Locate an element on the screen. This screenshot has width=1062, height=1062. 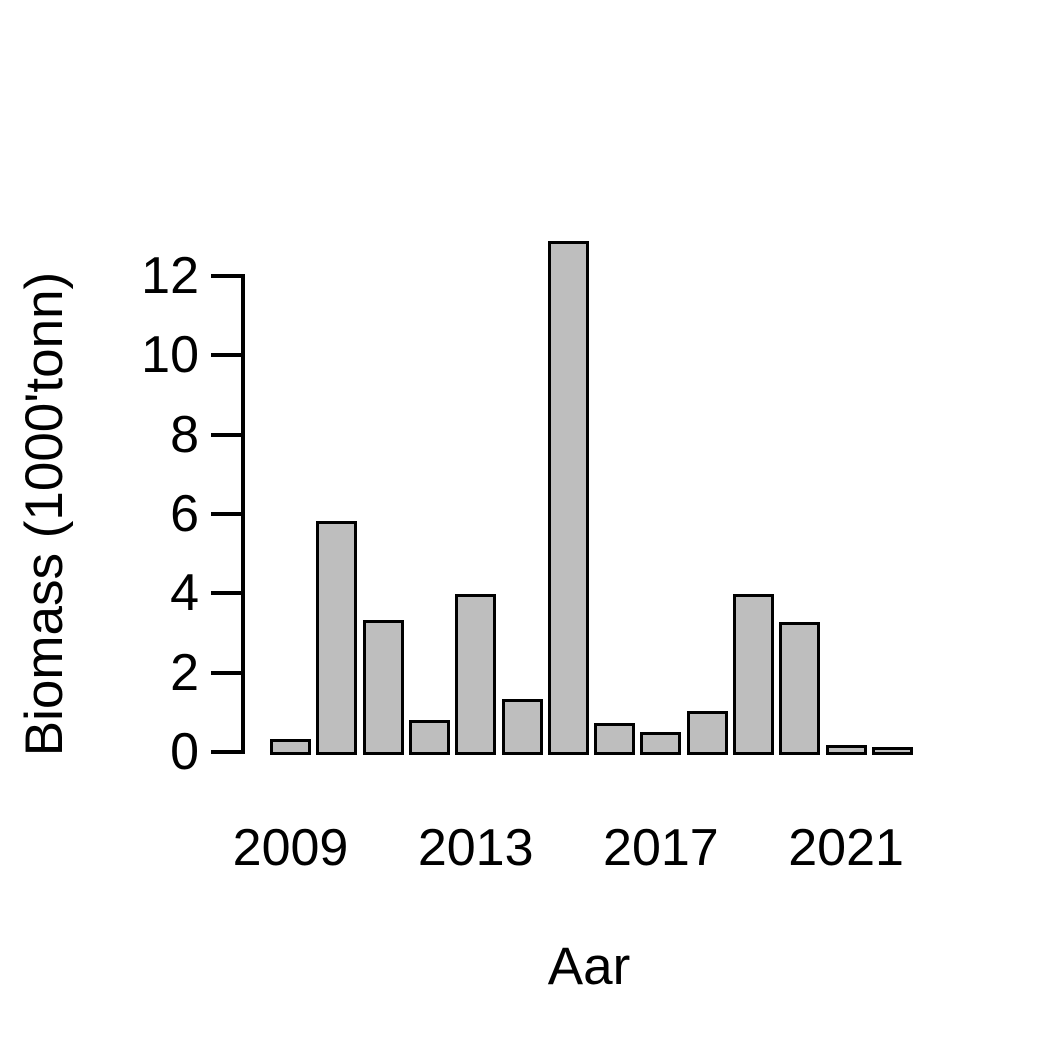
bar-2021 is located at coordinates (846, 750).